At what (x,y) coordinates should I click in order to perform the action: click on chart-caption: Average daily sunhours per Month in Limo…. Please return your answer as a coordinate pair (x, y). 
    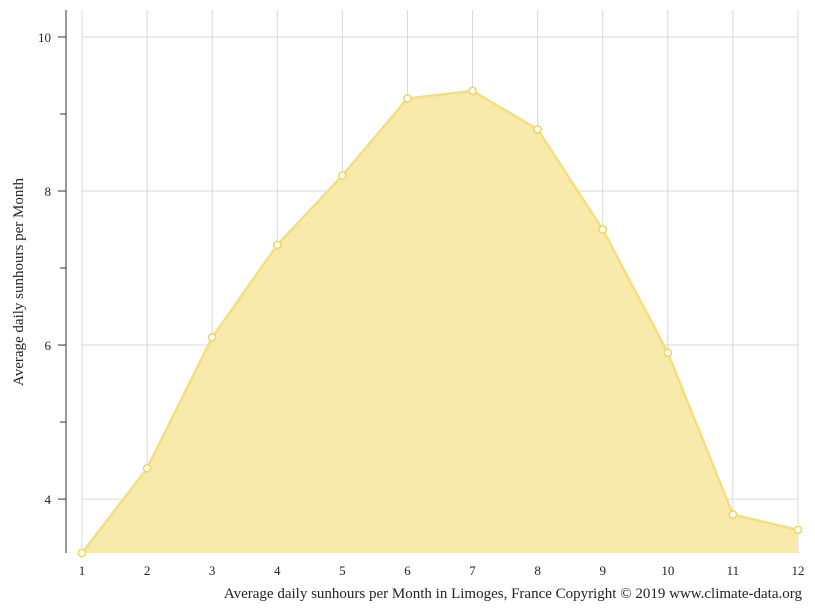
    Looking at the image, I should click on (513, 594).